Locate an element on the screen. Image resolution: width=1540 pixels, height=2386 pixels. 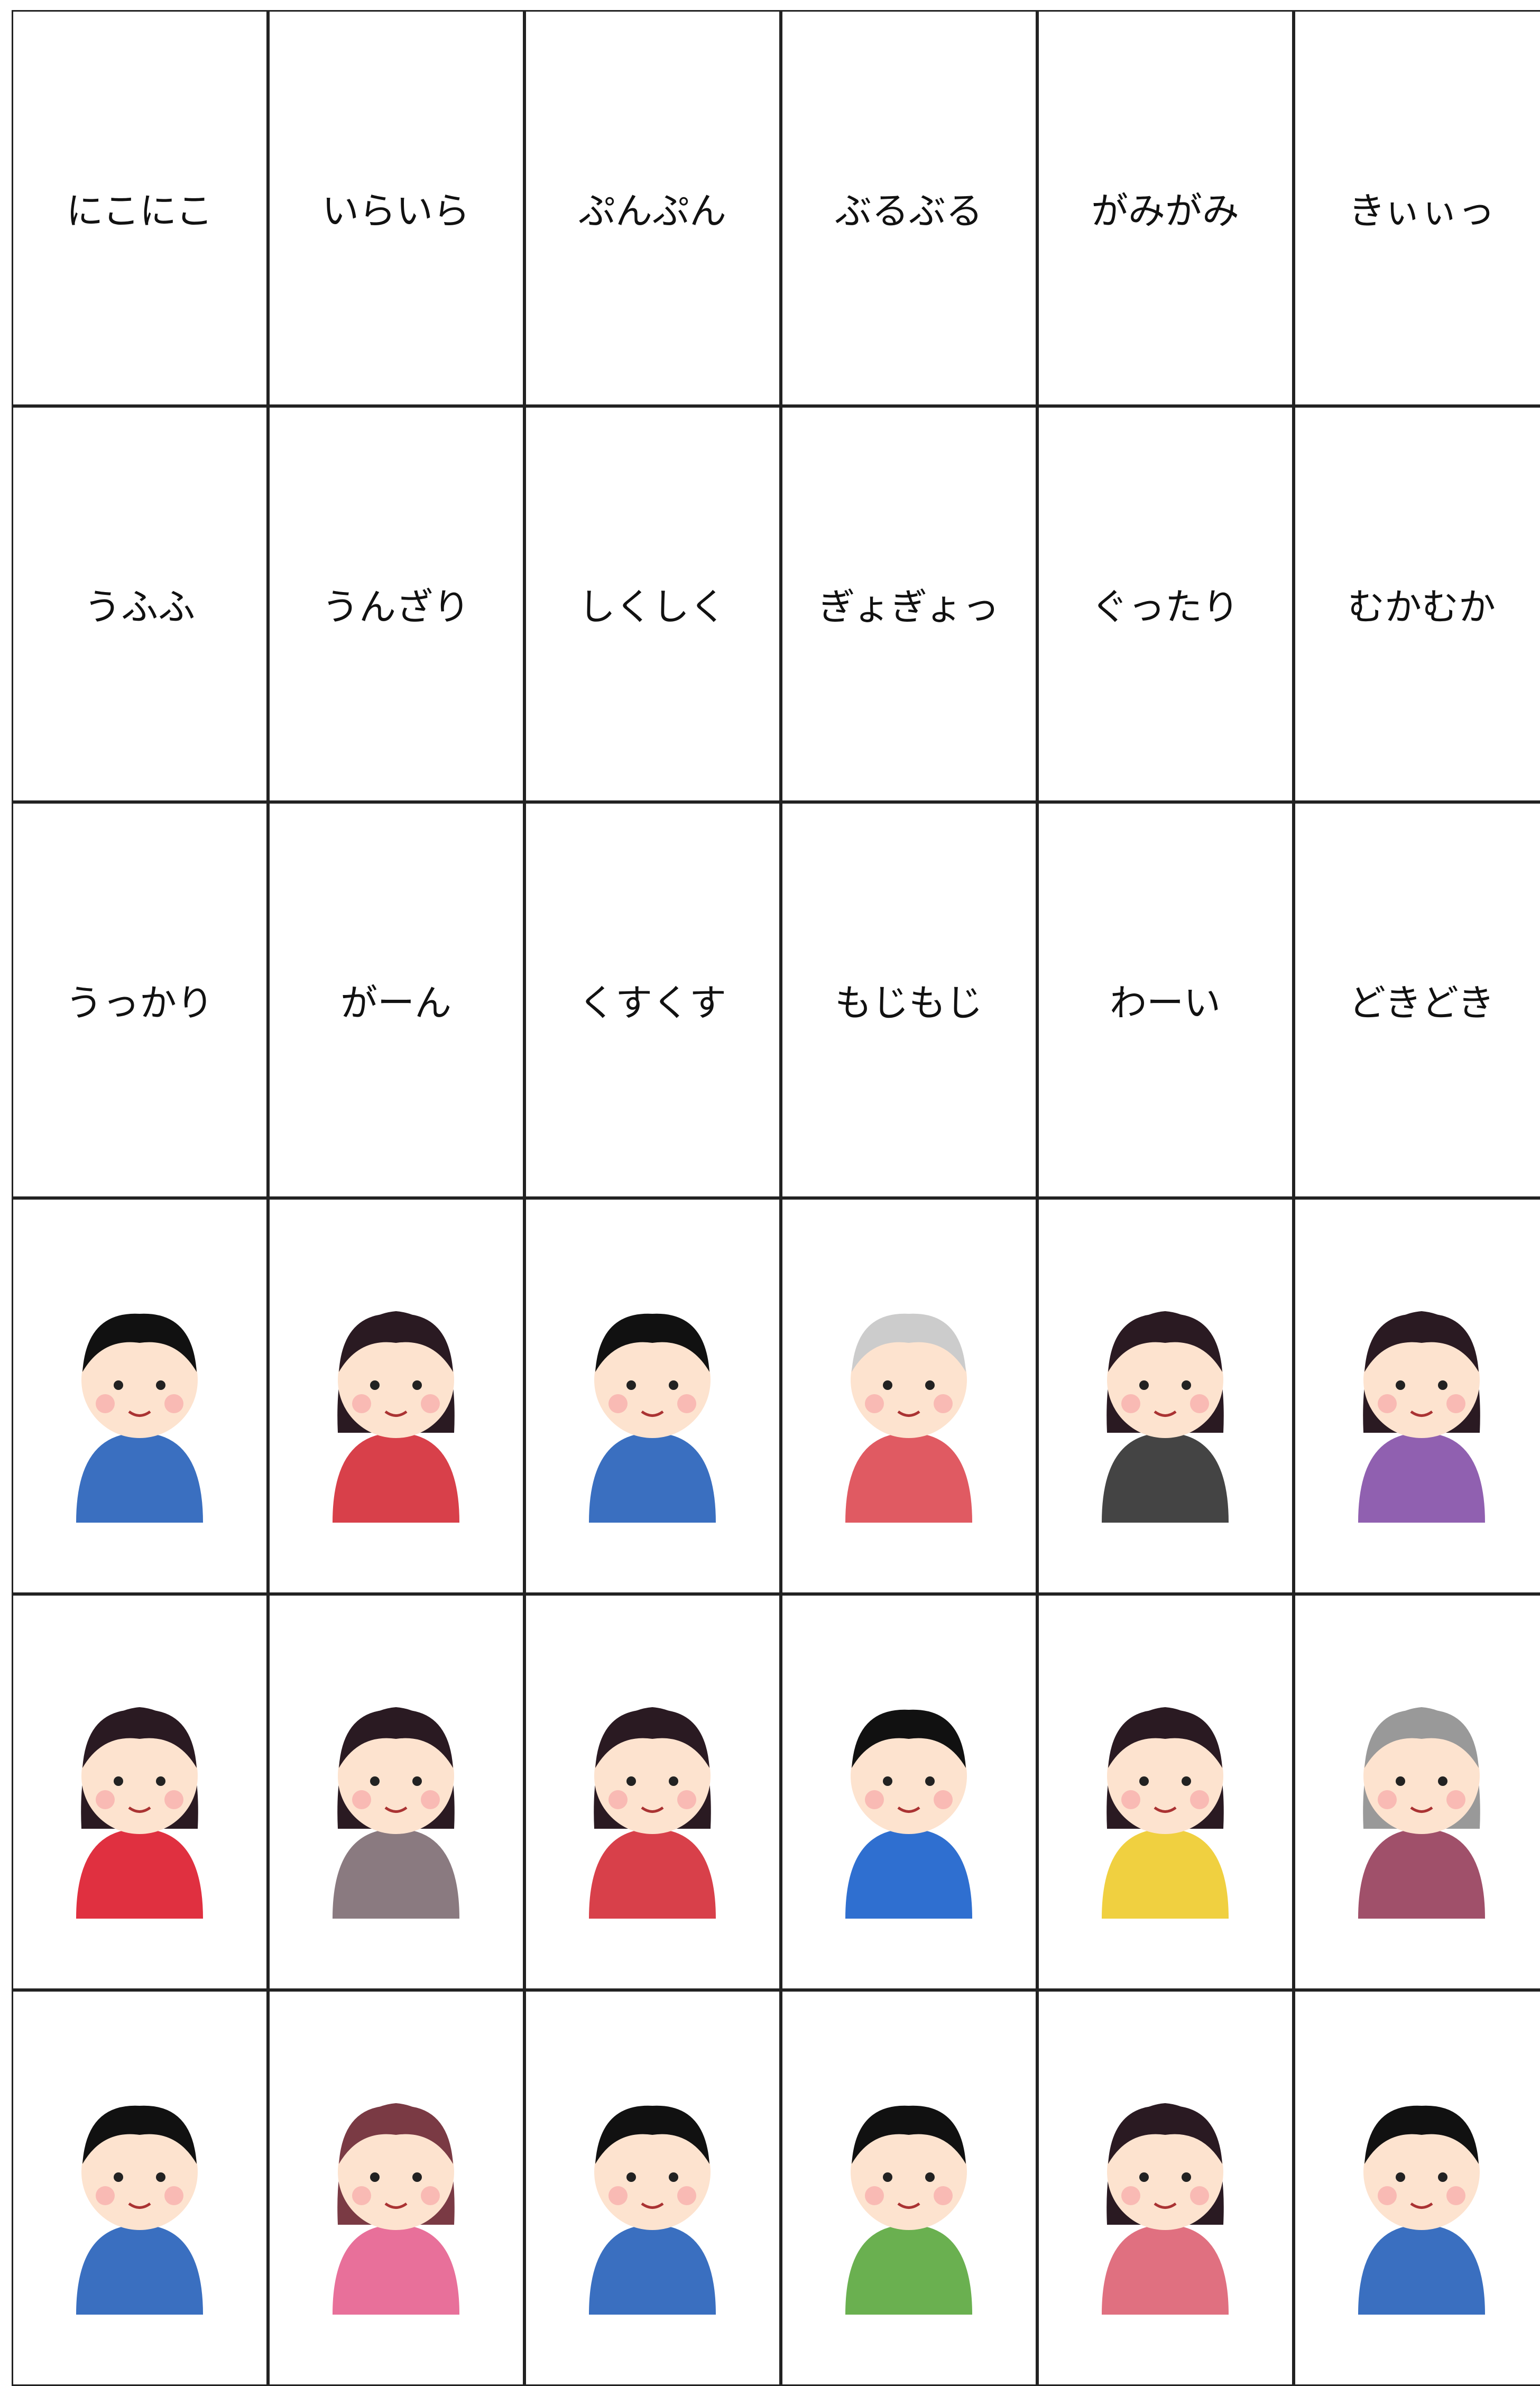
word-card: ぷんぷん is located at coordinates (652, 208).